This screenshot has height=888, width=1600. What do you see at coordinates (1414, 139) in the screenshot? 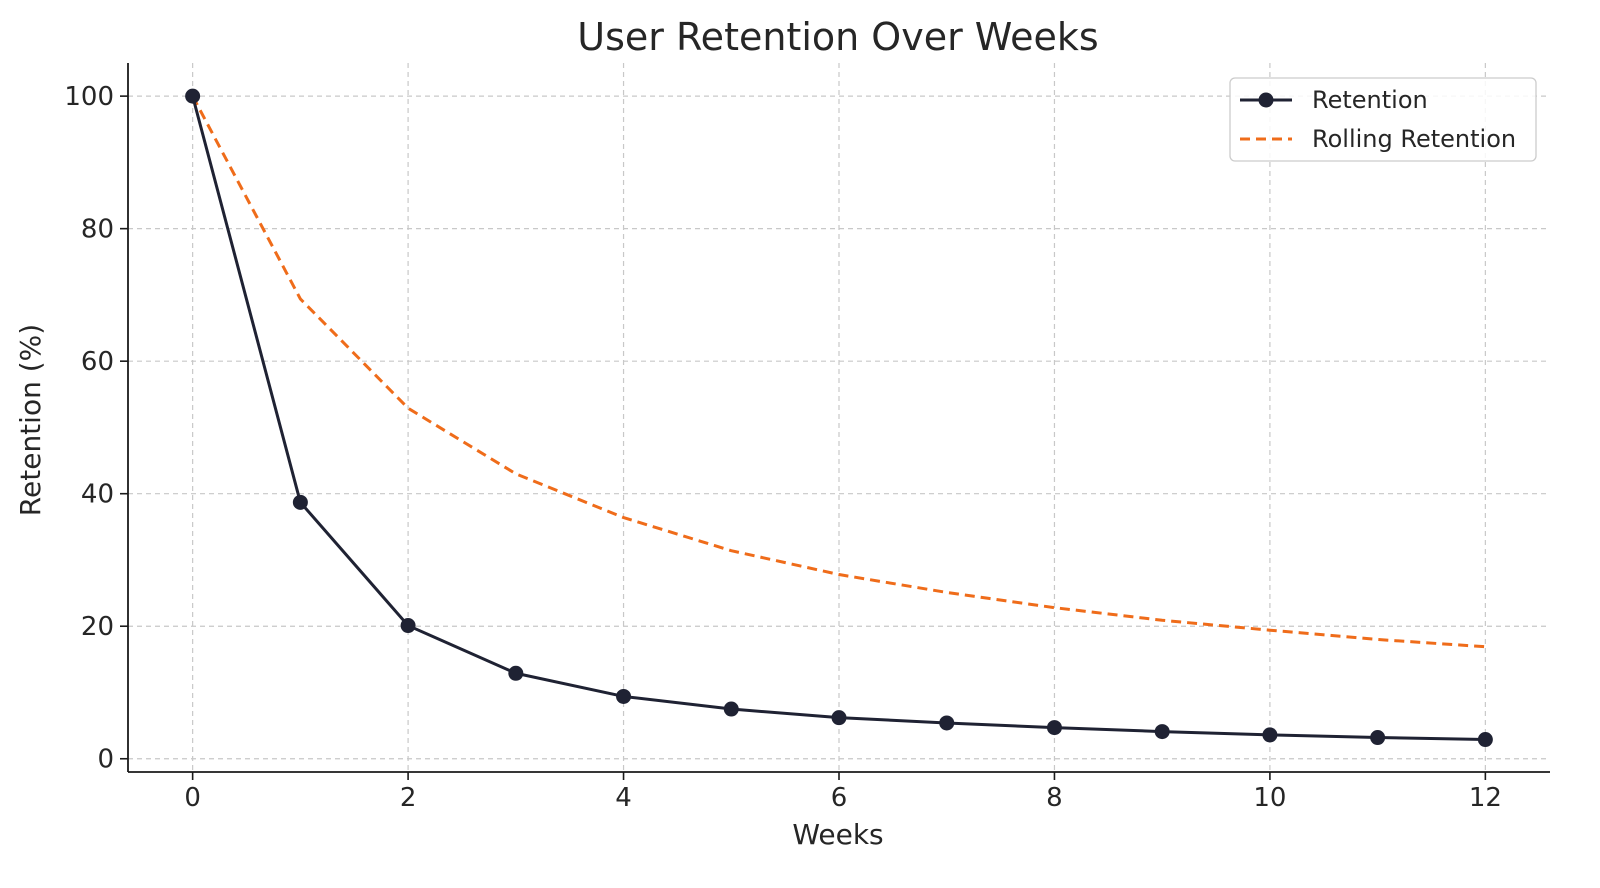
I see `legend-label-rolling-retention: Rolling Retention` at bounding box center [1414, 139].